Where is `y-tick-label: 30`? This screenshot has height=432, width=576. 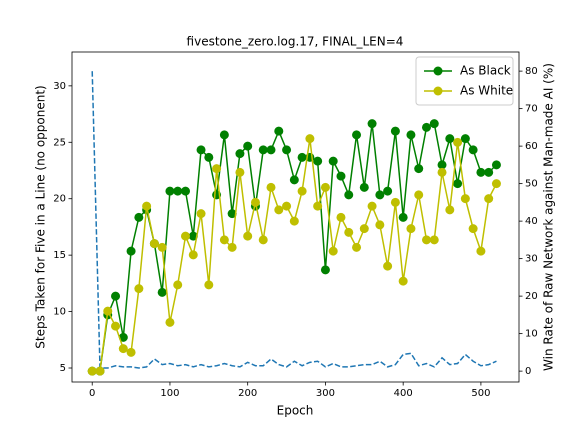
y-tick-label: 30 is located at coordinates (59, 86).